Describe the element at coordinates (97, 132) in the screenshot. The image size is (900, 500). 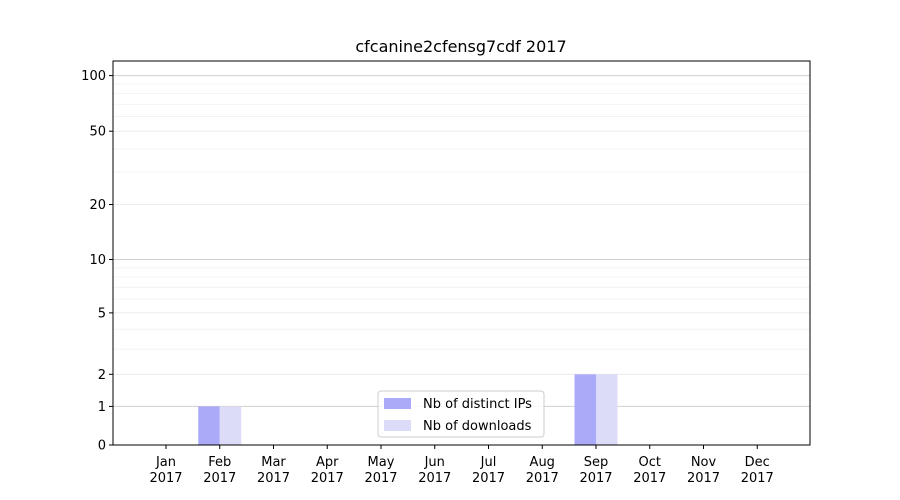
I see `y-tick-label: 50` at that location.